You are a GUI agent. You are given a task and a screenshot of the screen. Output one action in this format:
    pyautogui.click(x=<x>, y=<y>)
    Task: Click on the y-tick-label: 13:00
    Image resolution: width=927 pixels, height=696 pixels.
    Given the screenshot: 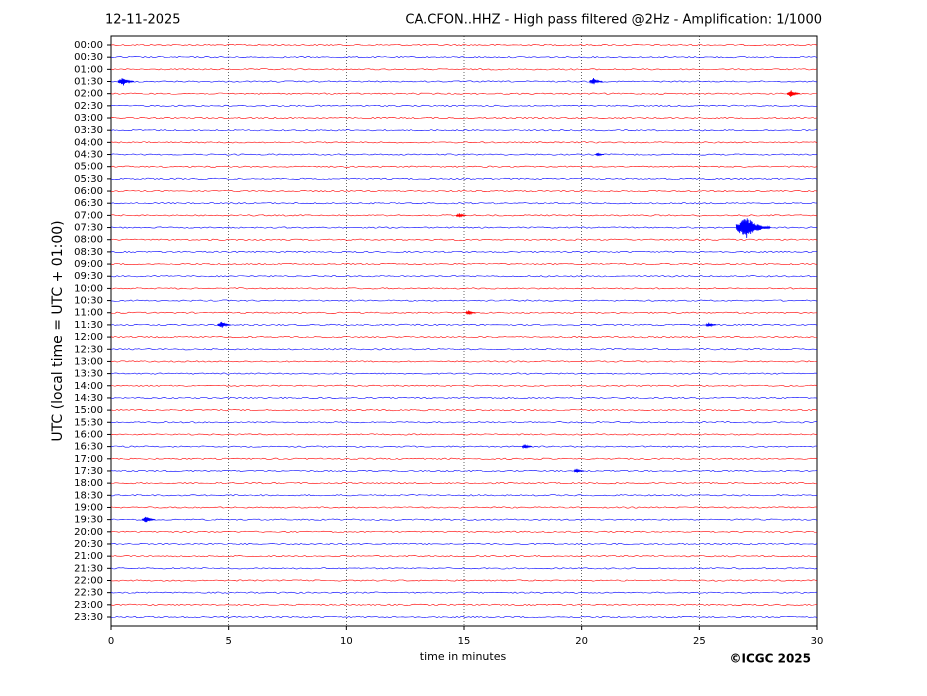 What is the action you would take?
    pyautogui.click(x=88, y=361)
    